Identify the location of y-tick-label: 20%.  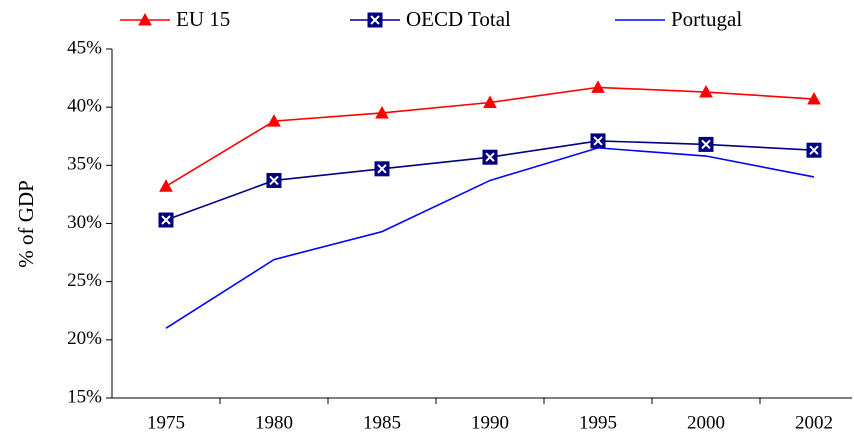
(84, 338).